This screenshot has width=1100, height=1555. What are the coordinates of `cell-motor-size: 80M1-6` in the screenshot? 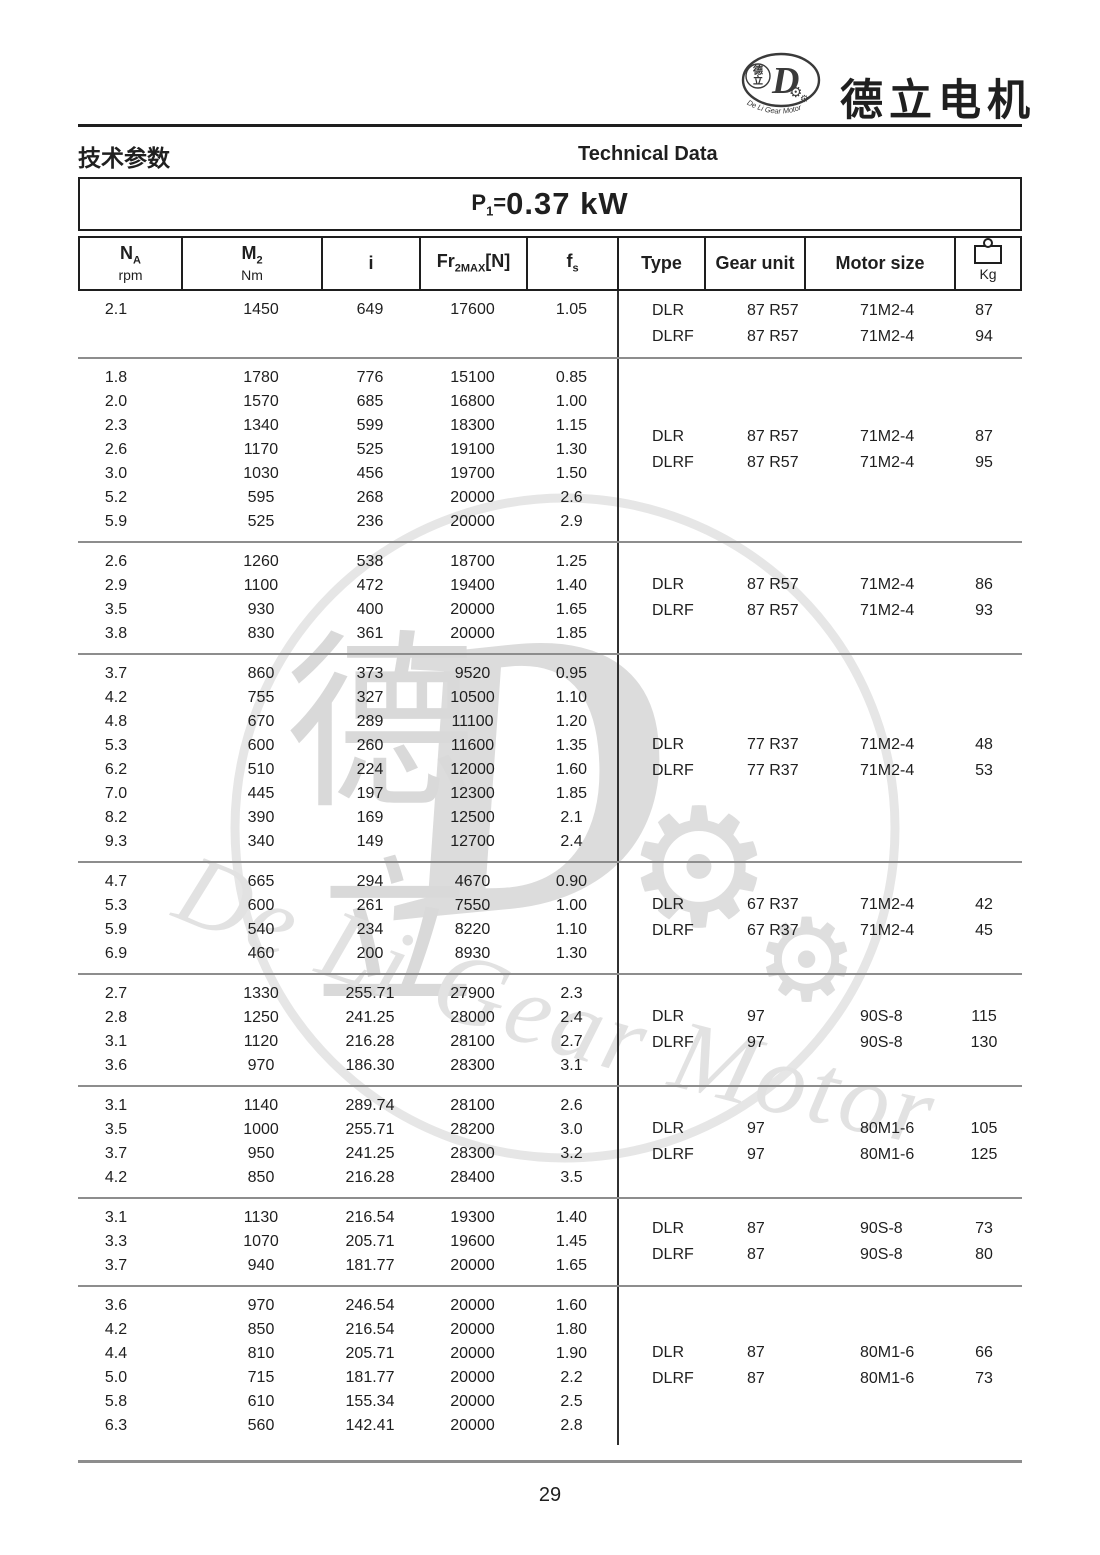 It's located at (887, 1352).